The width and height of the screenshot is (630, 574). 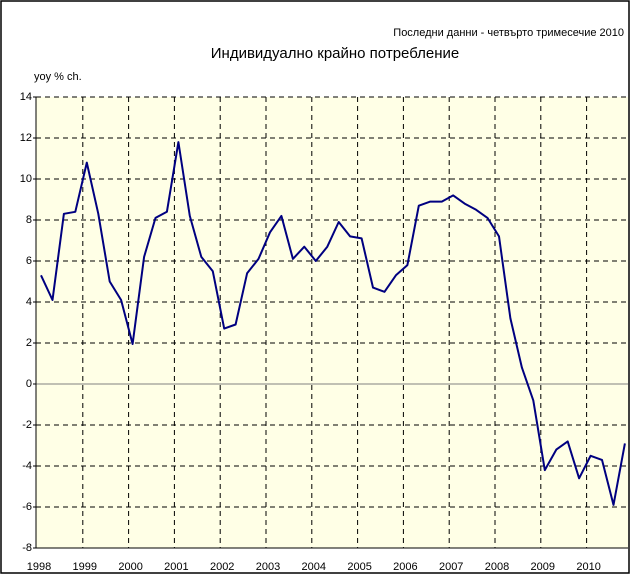 I want to click on x-tick-label: 2010, so click(x=588, y=567).